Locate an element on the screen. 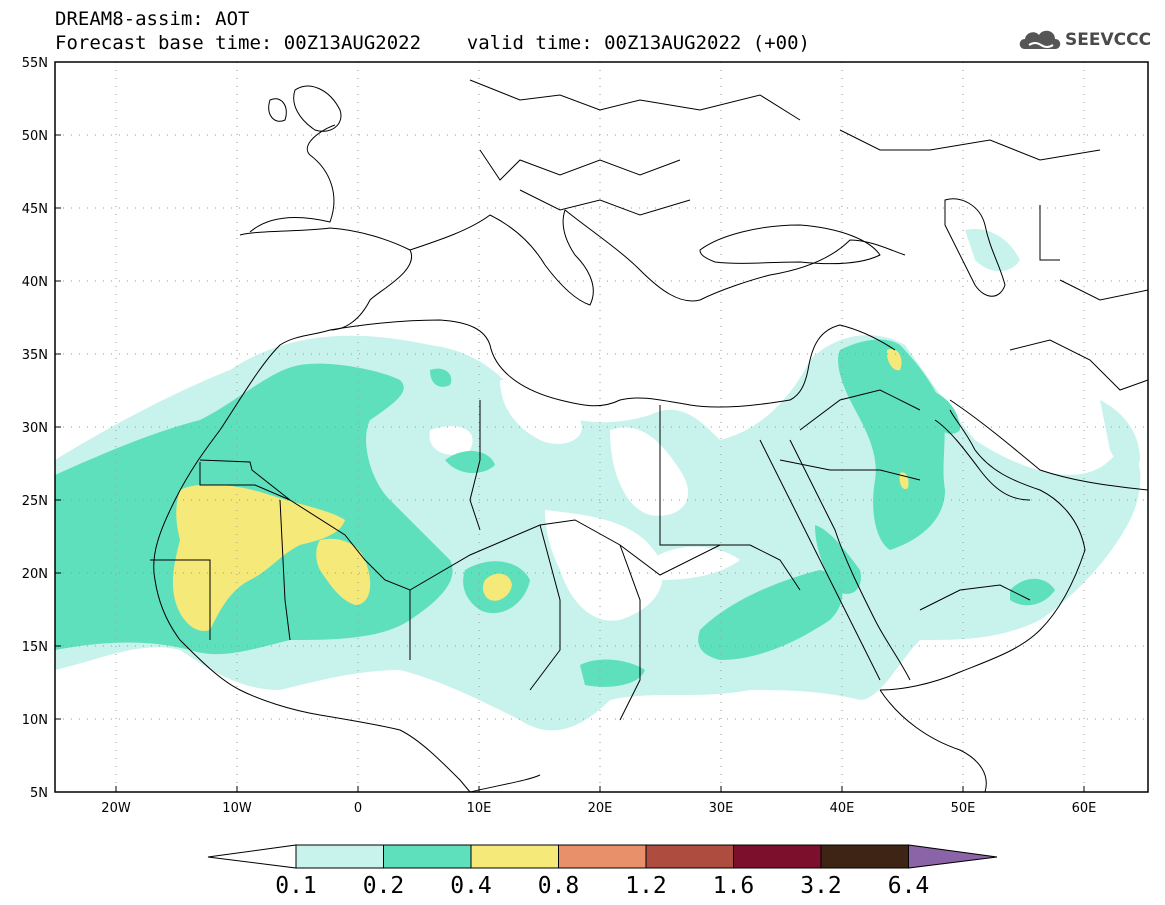 The height and width of the screenshot is (905, 1165). colorbar-label: 0.8 is located at coordinates (559, 886).